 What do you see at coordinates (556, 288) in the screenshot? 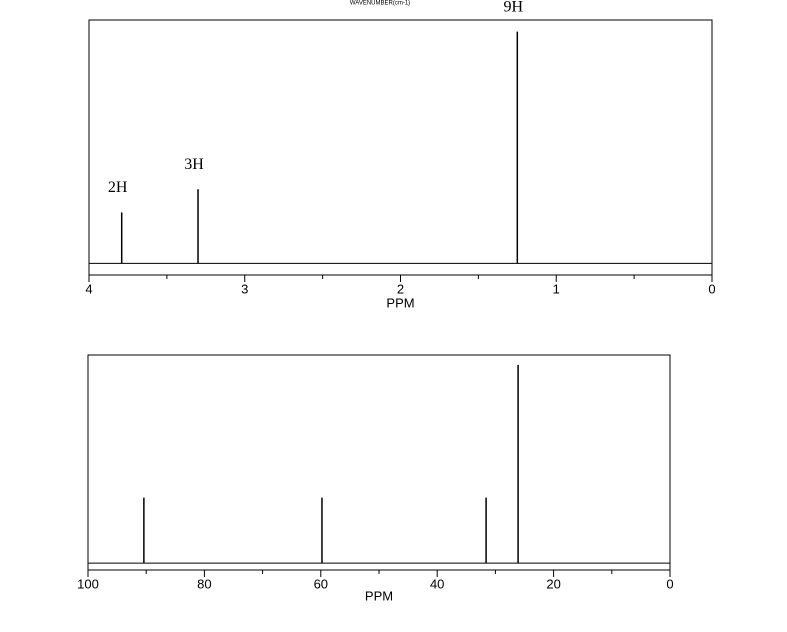
I see `x-tick-label: 1` at bounding box center [556, 288].